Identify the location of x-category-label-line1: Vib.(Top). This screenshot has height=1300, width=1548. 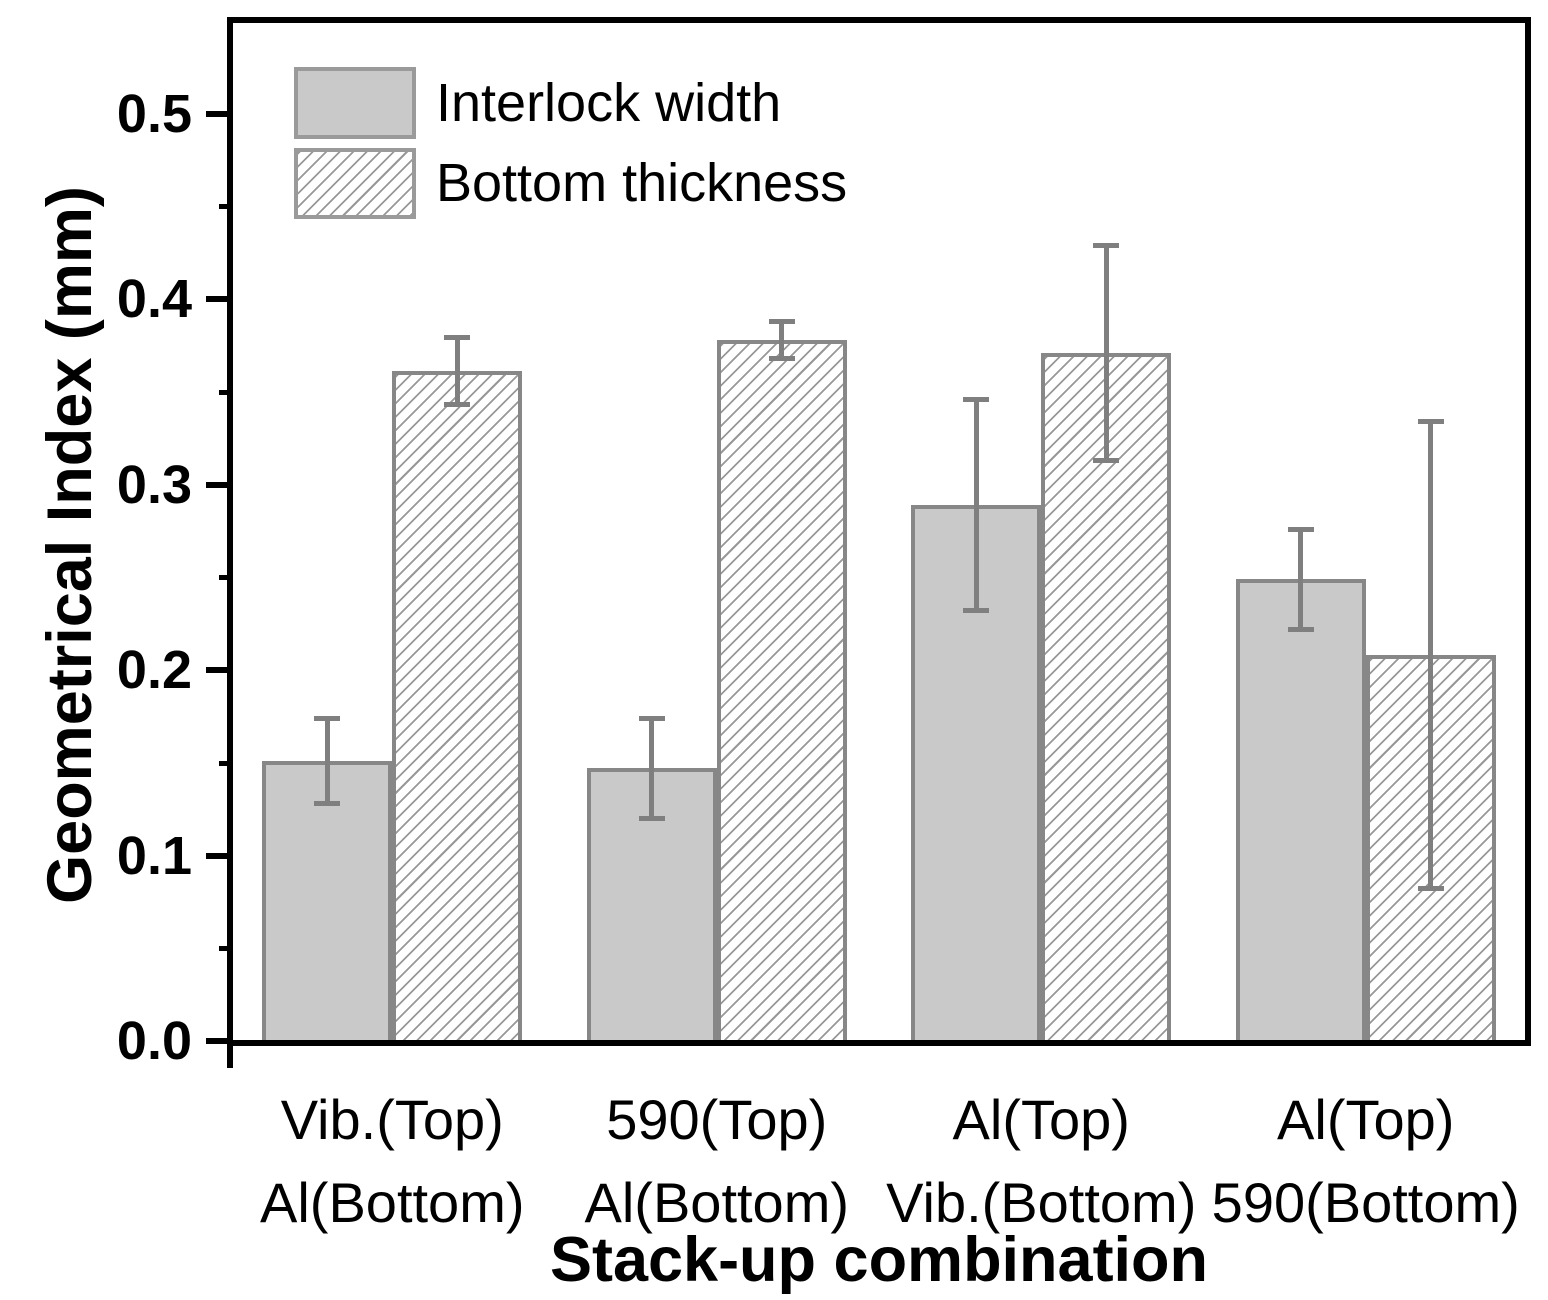
(392, 1119).